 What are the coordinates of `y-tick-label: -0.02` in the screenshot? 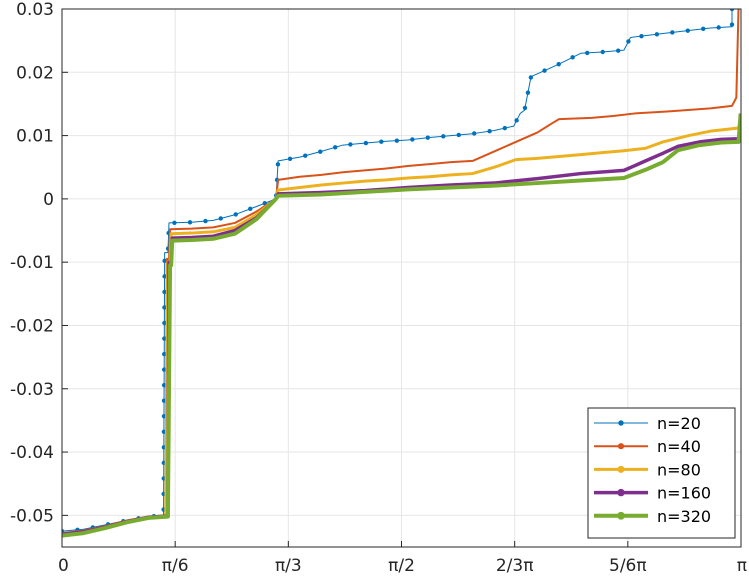 It's located at (32, 326).